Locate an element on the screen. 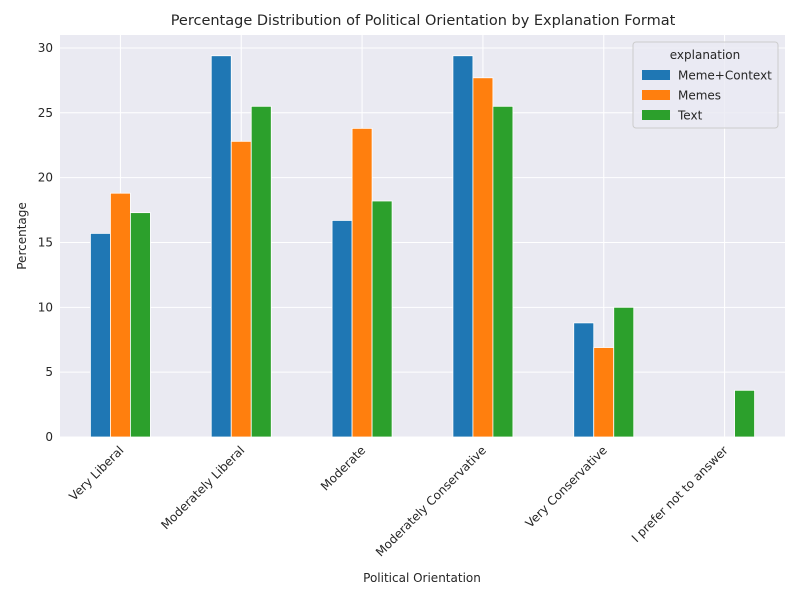 The width and height of the screenshot is (800, 600). x-tick-label: Moderate is located at coordinates (343, 468).